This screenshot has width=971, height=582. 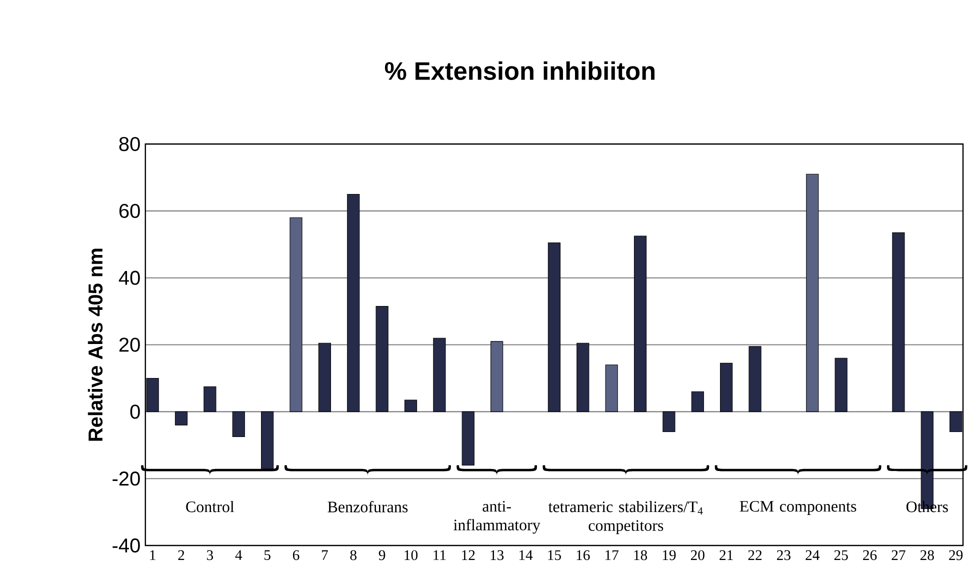 What do you see at coordinates (135, 411) in the screenshot?
I see `y-tick-label: 0` at bounding box center [135, 411].